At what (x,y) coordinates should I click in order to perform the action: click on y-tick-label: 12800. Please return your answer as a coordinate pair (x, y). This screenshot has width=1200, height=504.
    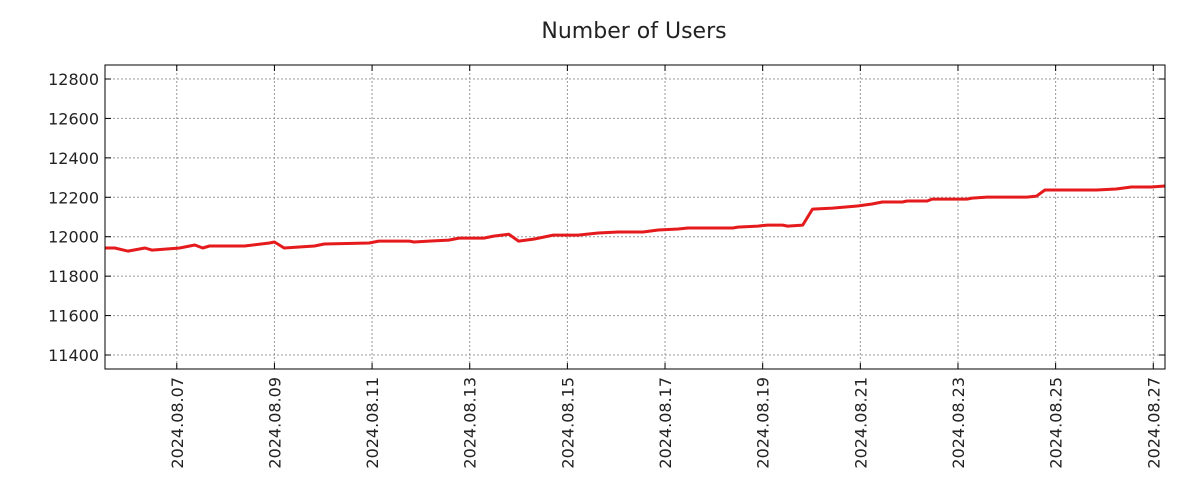
    Looking at the image, I should click on (73, 79).